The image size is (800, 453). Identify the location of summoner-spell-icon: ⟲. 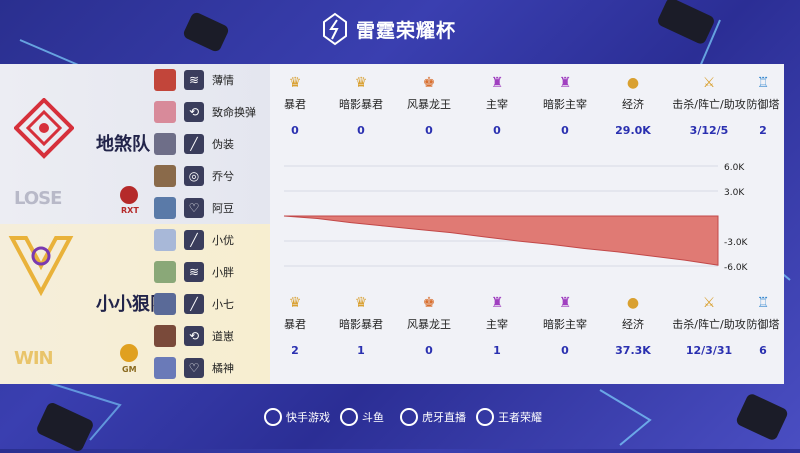
(194, 112).